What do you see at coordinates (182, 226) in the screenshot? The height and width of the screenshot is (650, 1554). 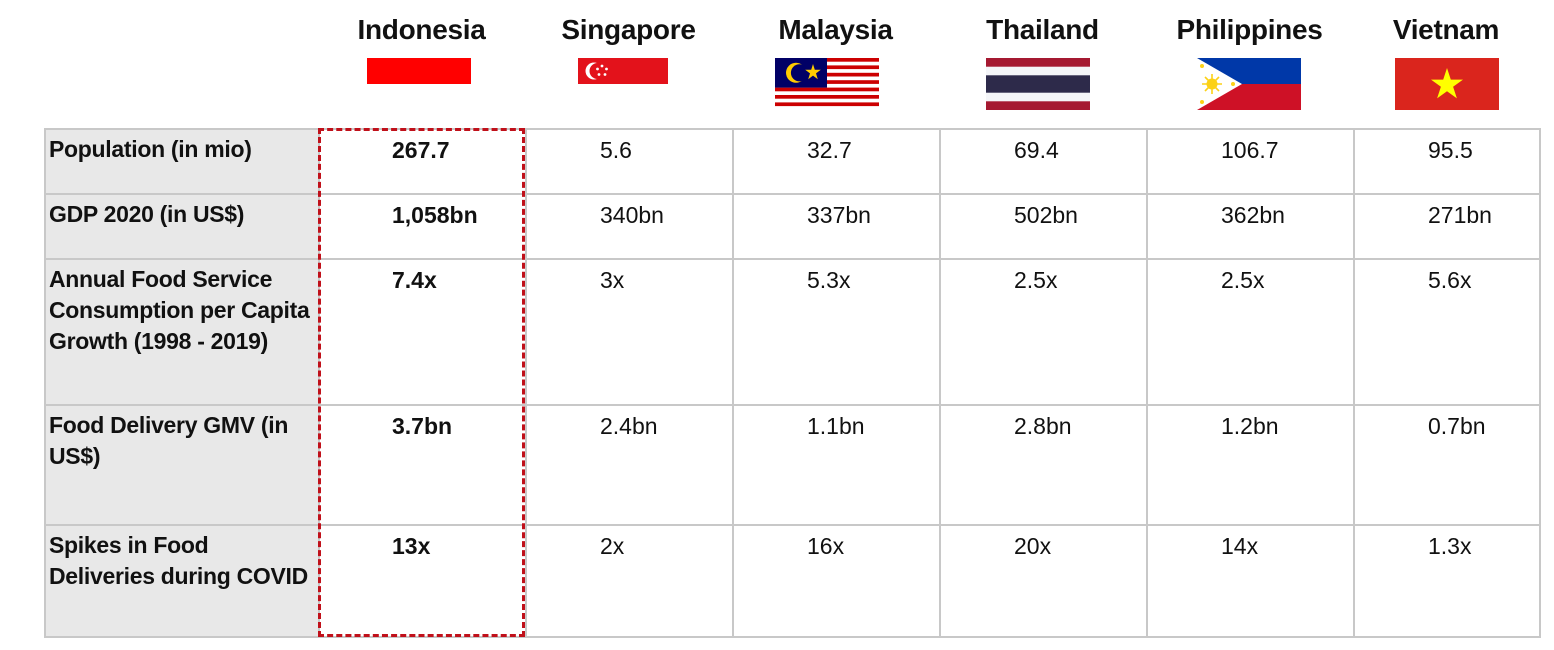 I see `row-label-gdp: GDP 2020 (in US$)` at bounding box center [182, 226].